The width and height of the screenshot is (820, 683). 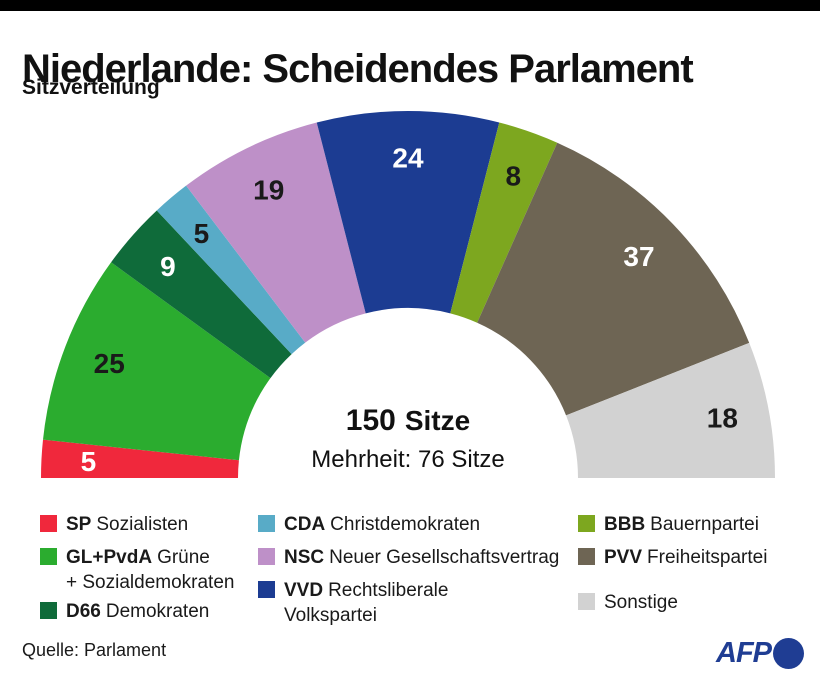 I want to click on majority-label: Mehrheit: 76 Sitze, so click(x=408, y=459).